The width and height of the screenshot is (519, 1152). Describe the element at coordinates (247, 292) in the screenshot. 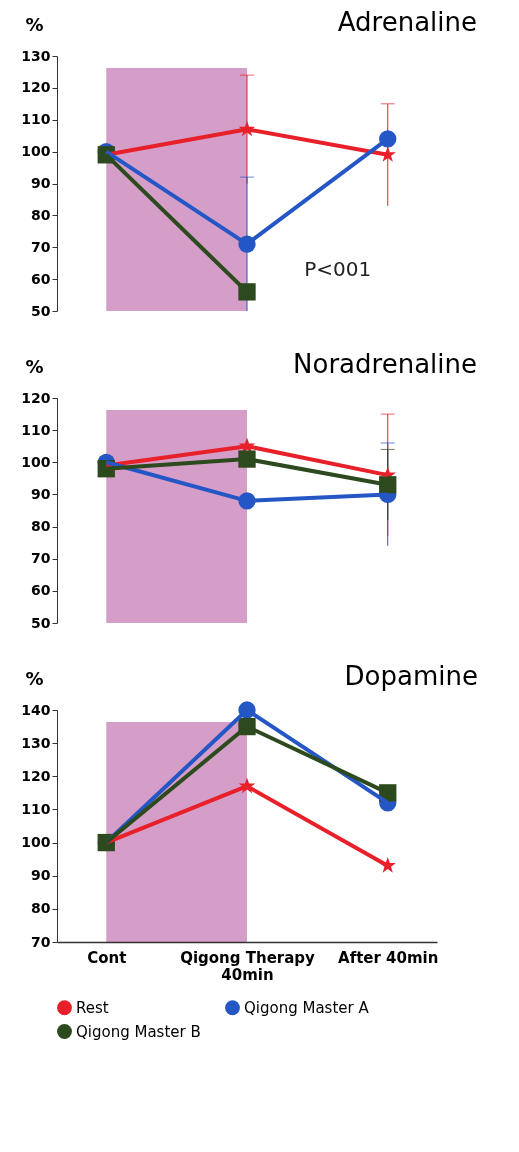

I see `point` at that location.